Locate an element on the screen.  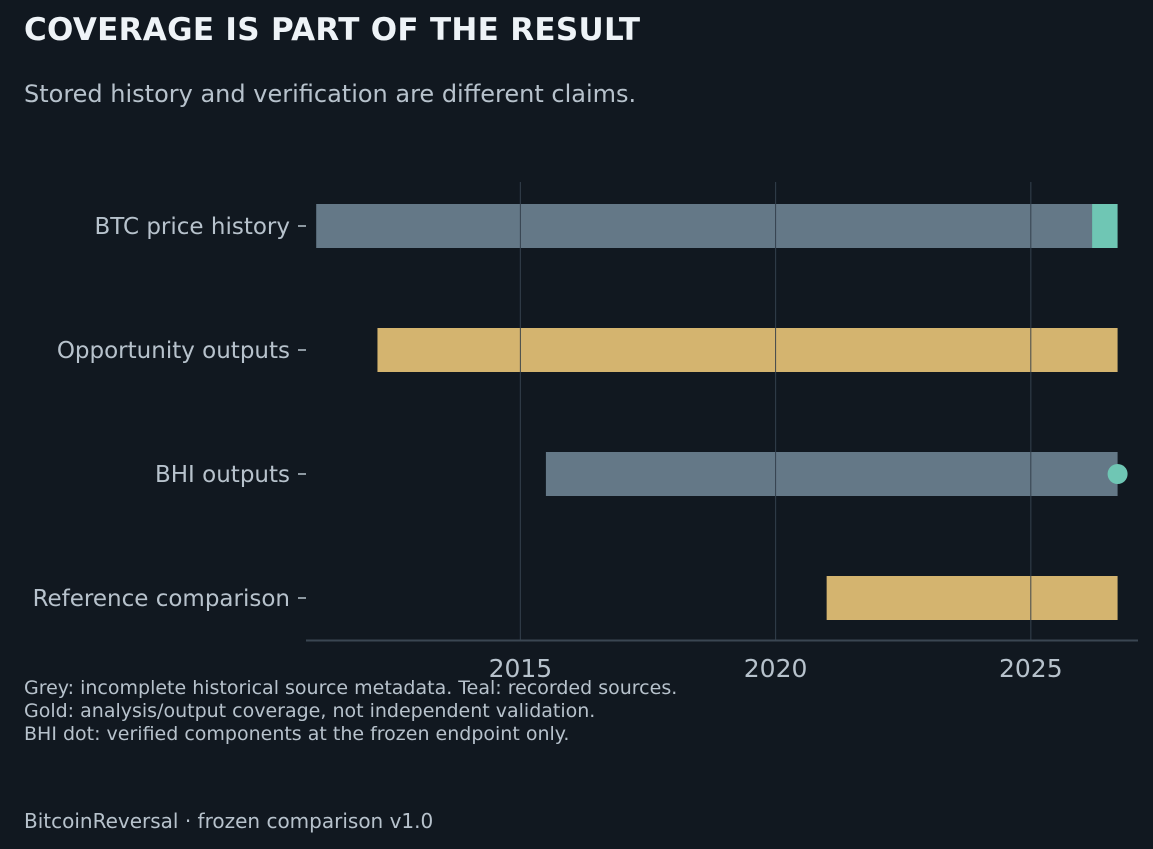
category-label: Reference comparison is located at coordinates (161, 599).